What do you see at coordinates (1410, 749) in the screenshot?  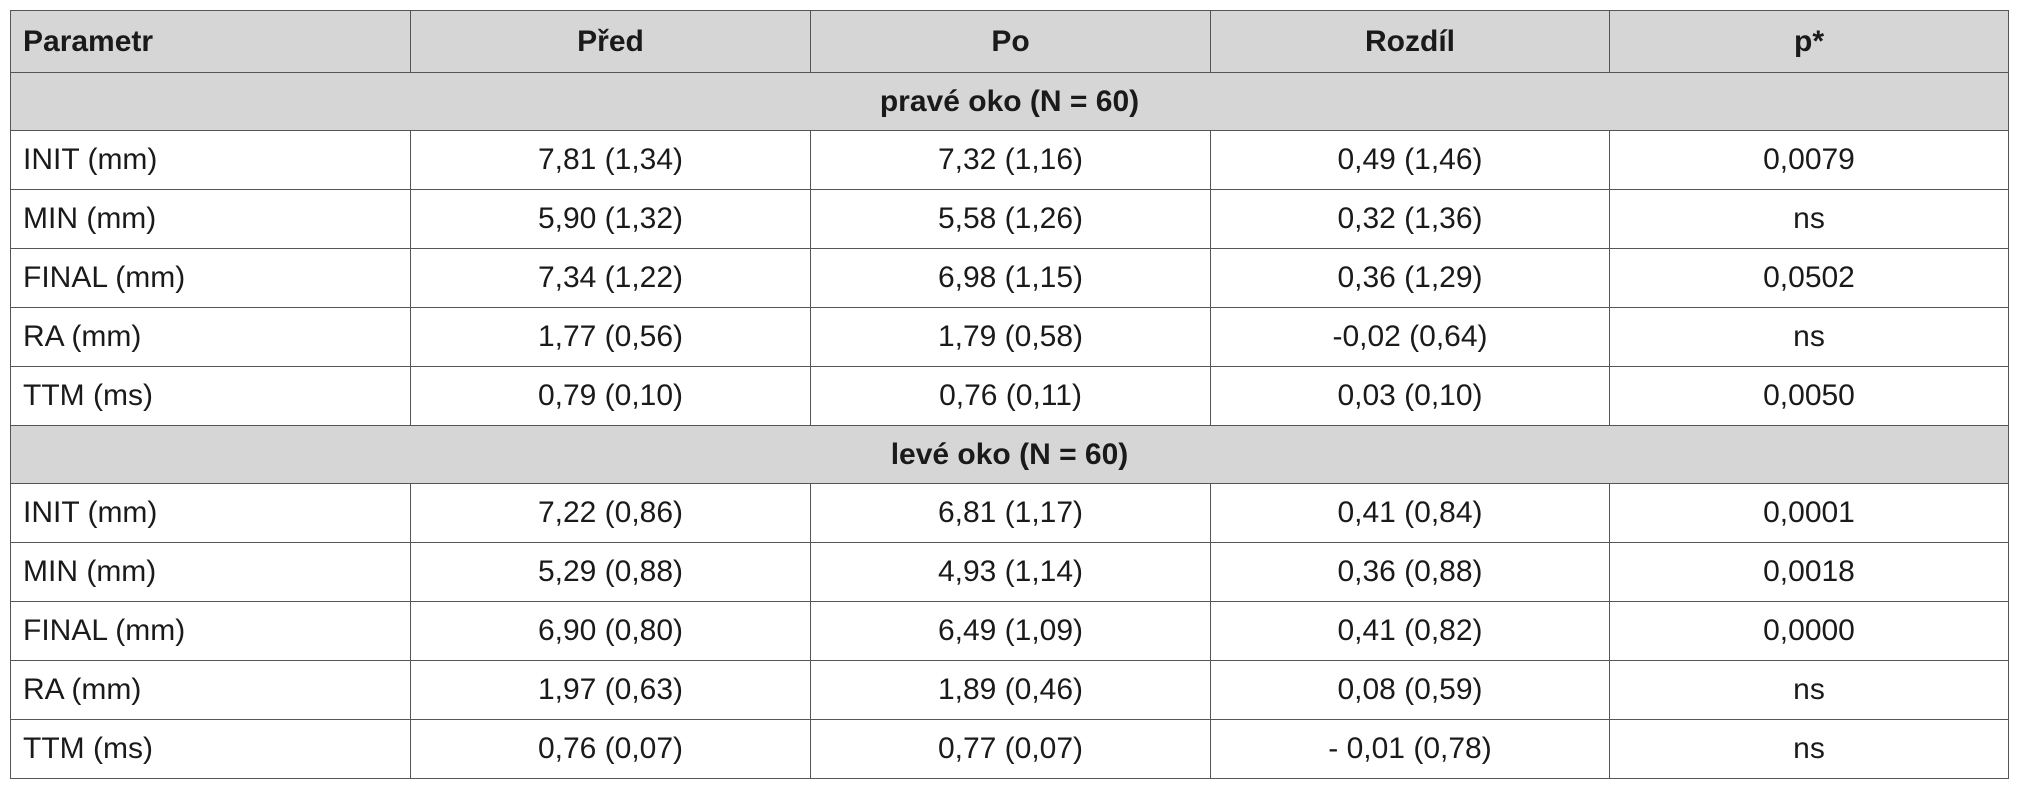 I see `cell-rozdil: - 0,01 (0,78)` at bounding box center [1410, 749].